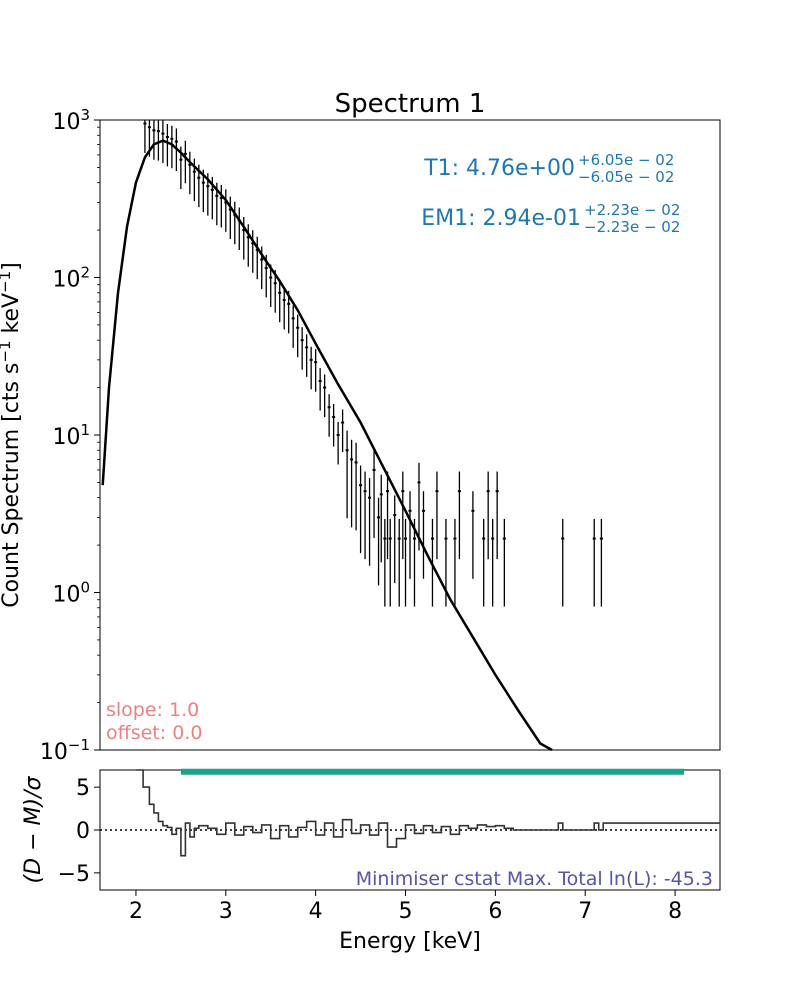 The height and width of the screenshot is (1000, 800). Describe the element at coordinates (410, 941) in the screenshot. I see `x-axis-label: Energy [keV]` at that location.